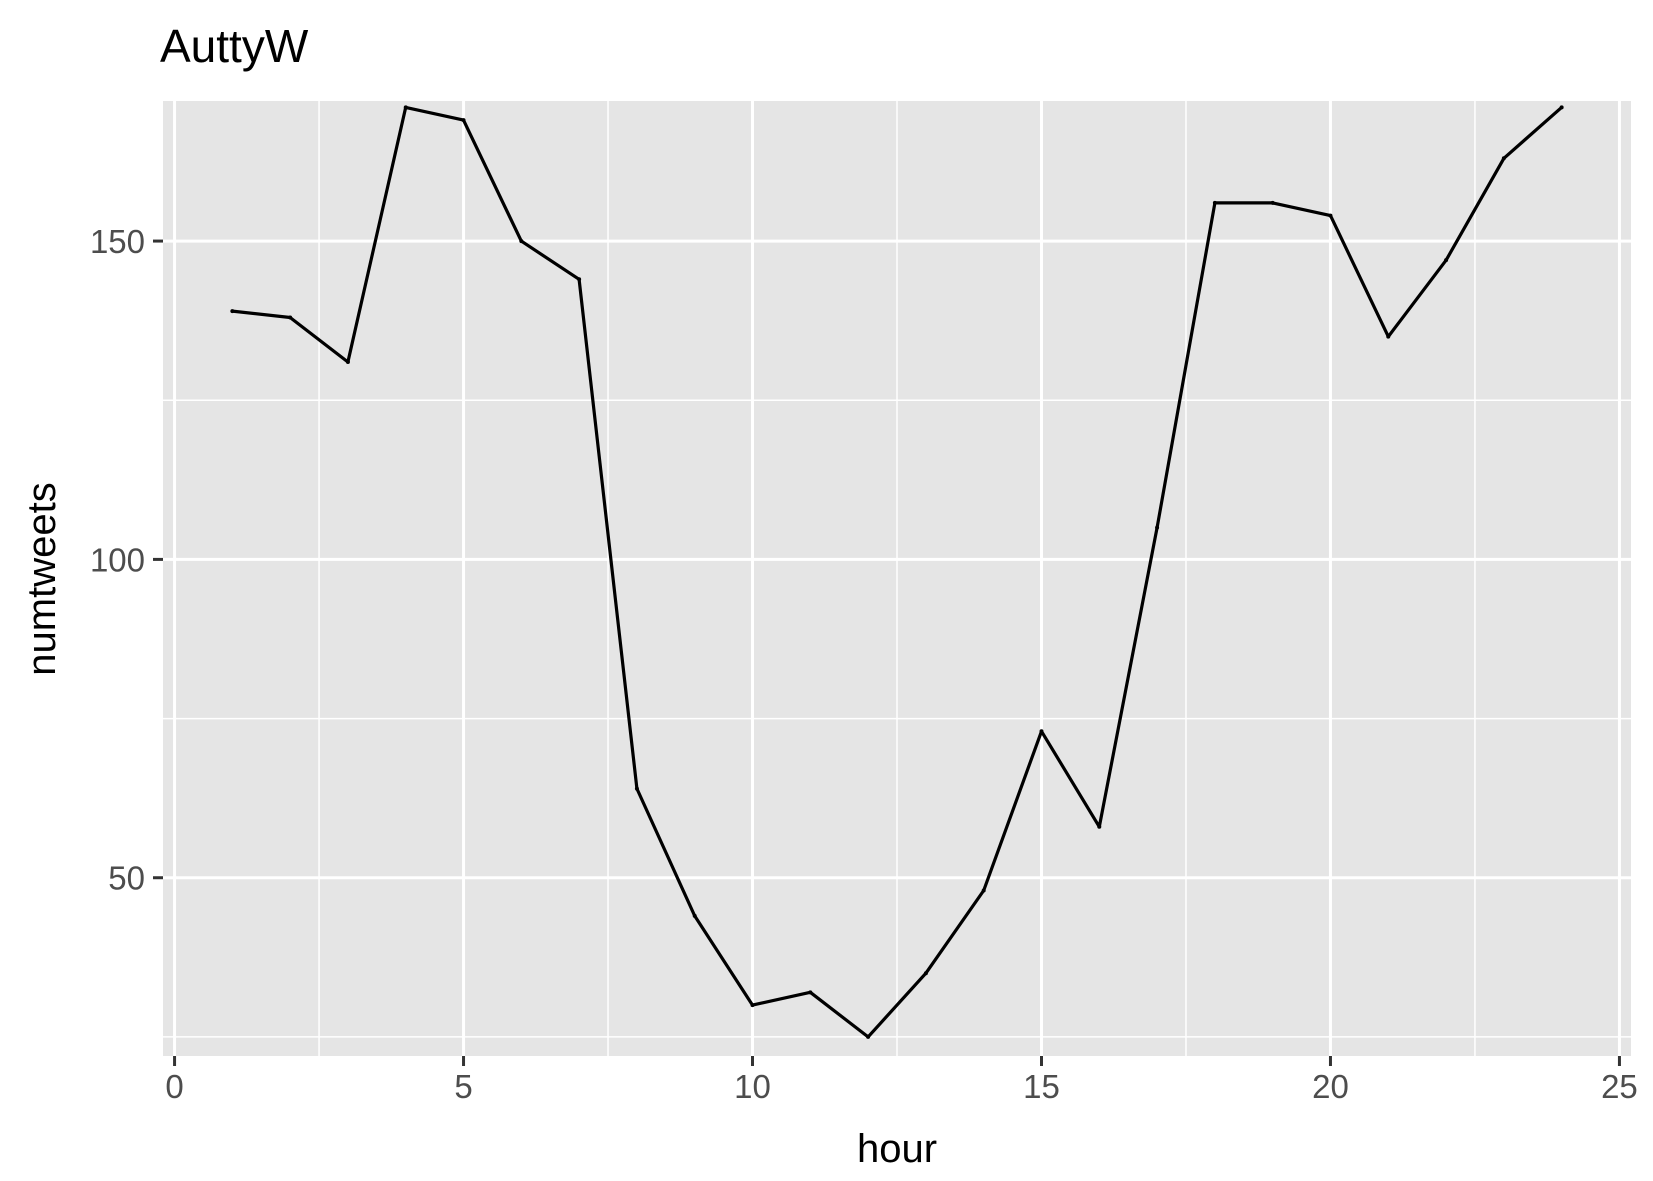  I want to click on x-tick-label: 20, so click(1330, 1086).